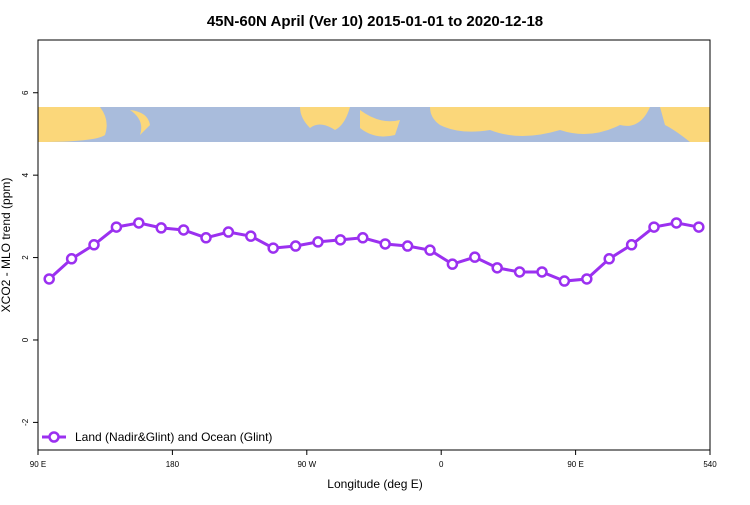 This screenshot has height=505, width=750. Describe the element at coordinates (173, 437) in the screenshot. I see `legend-label: Land (Nadir&Glint) and Ocean (Glint)` at that location.